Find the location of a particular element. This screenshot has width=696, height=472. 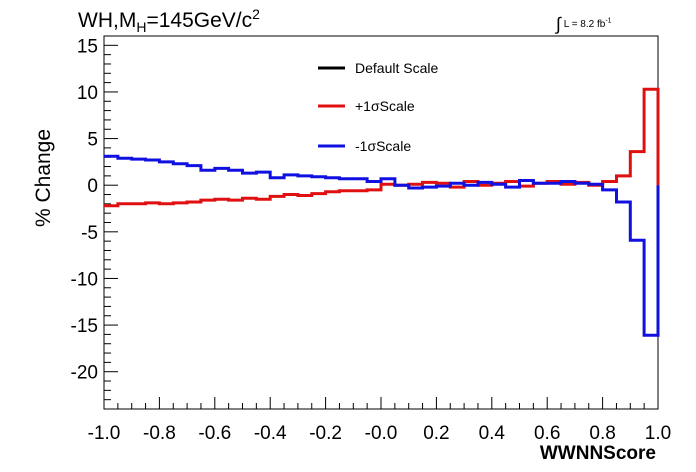

y-tick-label: -15 is located at coordinates (84, 326).